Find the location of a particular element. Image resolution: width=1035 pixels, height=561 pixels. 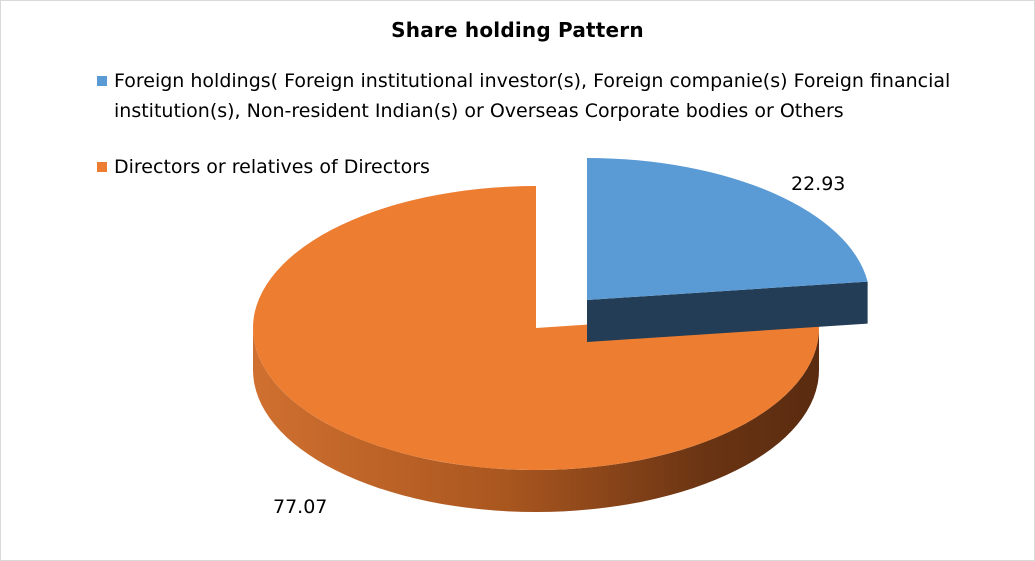

pie-slice-side-foreign-holdings is located at coordinates (727, 311).